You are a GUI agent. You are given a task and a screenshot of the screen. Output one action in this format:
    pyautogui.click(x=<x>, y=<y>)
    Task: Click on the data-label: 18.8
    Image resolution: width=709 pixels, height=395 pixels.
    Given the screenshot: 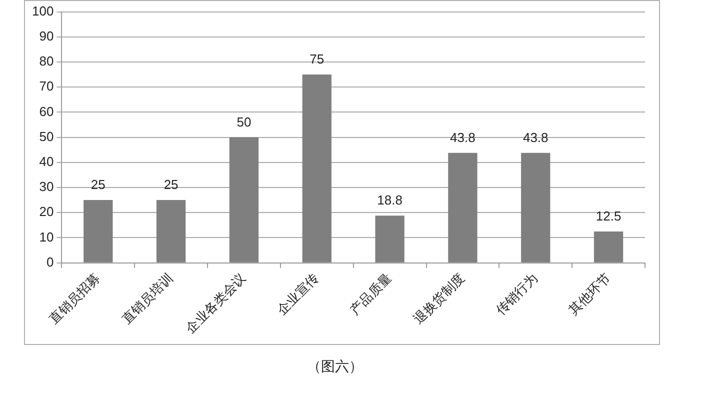 What is the action you would take?
    pyautogui.click(x=389, y=200)
    